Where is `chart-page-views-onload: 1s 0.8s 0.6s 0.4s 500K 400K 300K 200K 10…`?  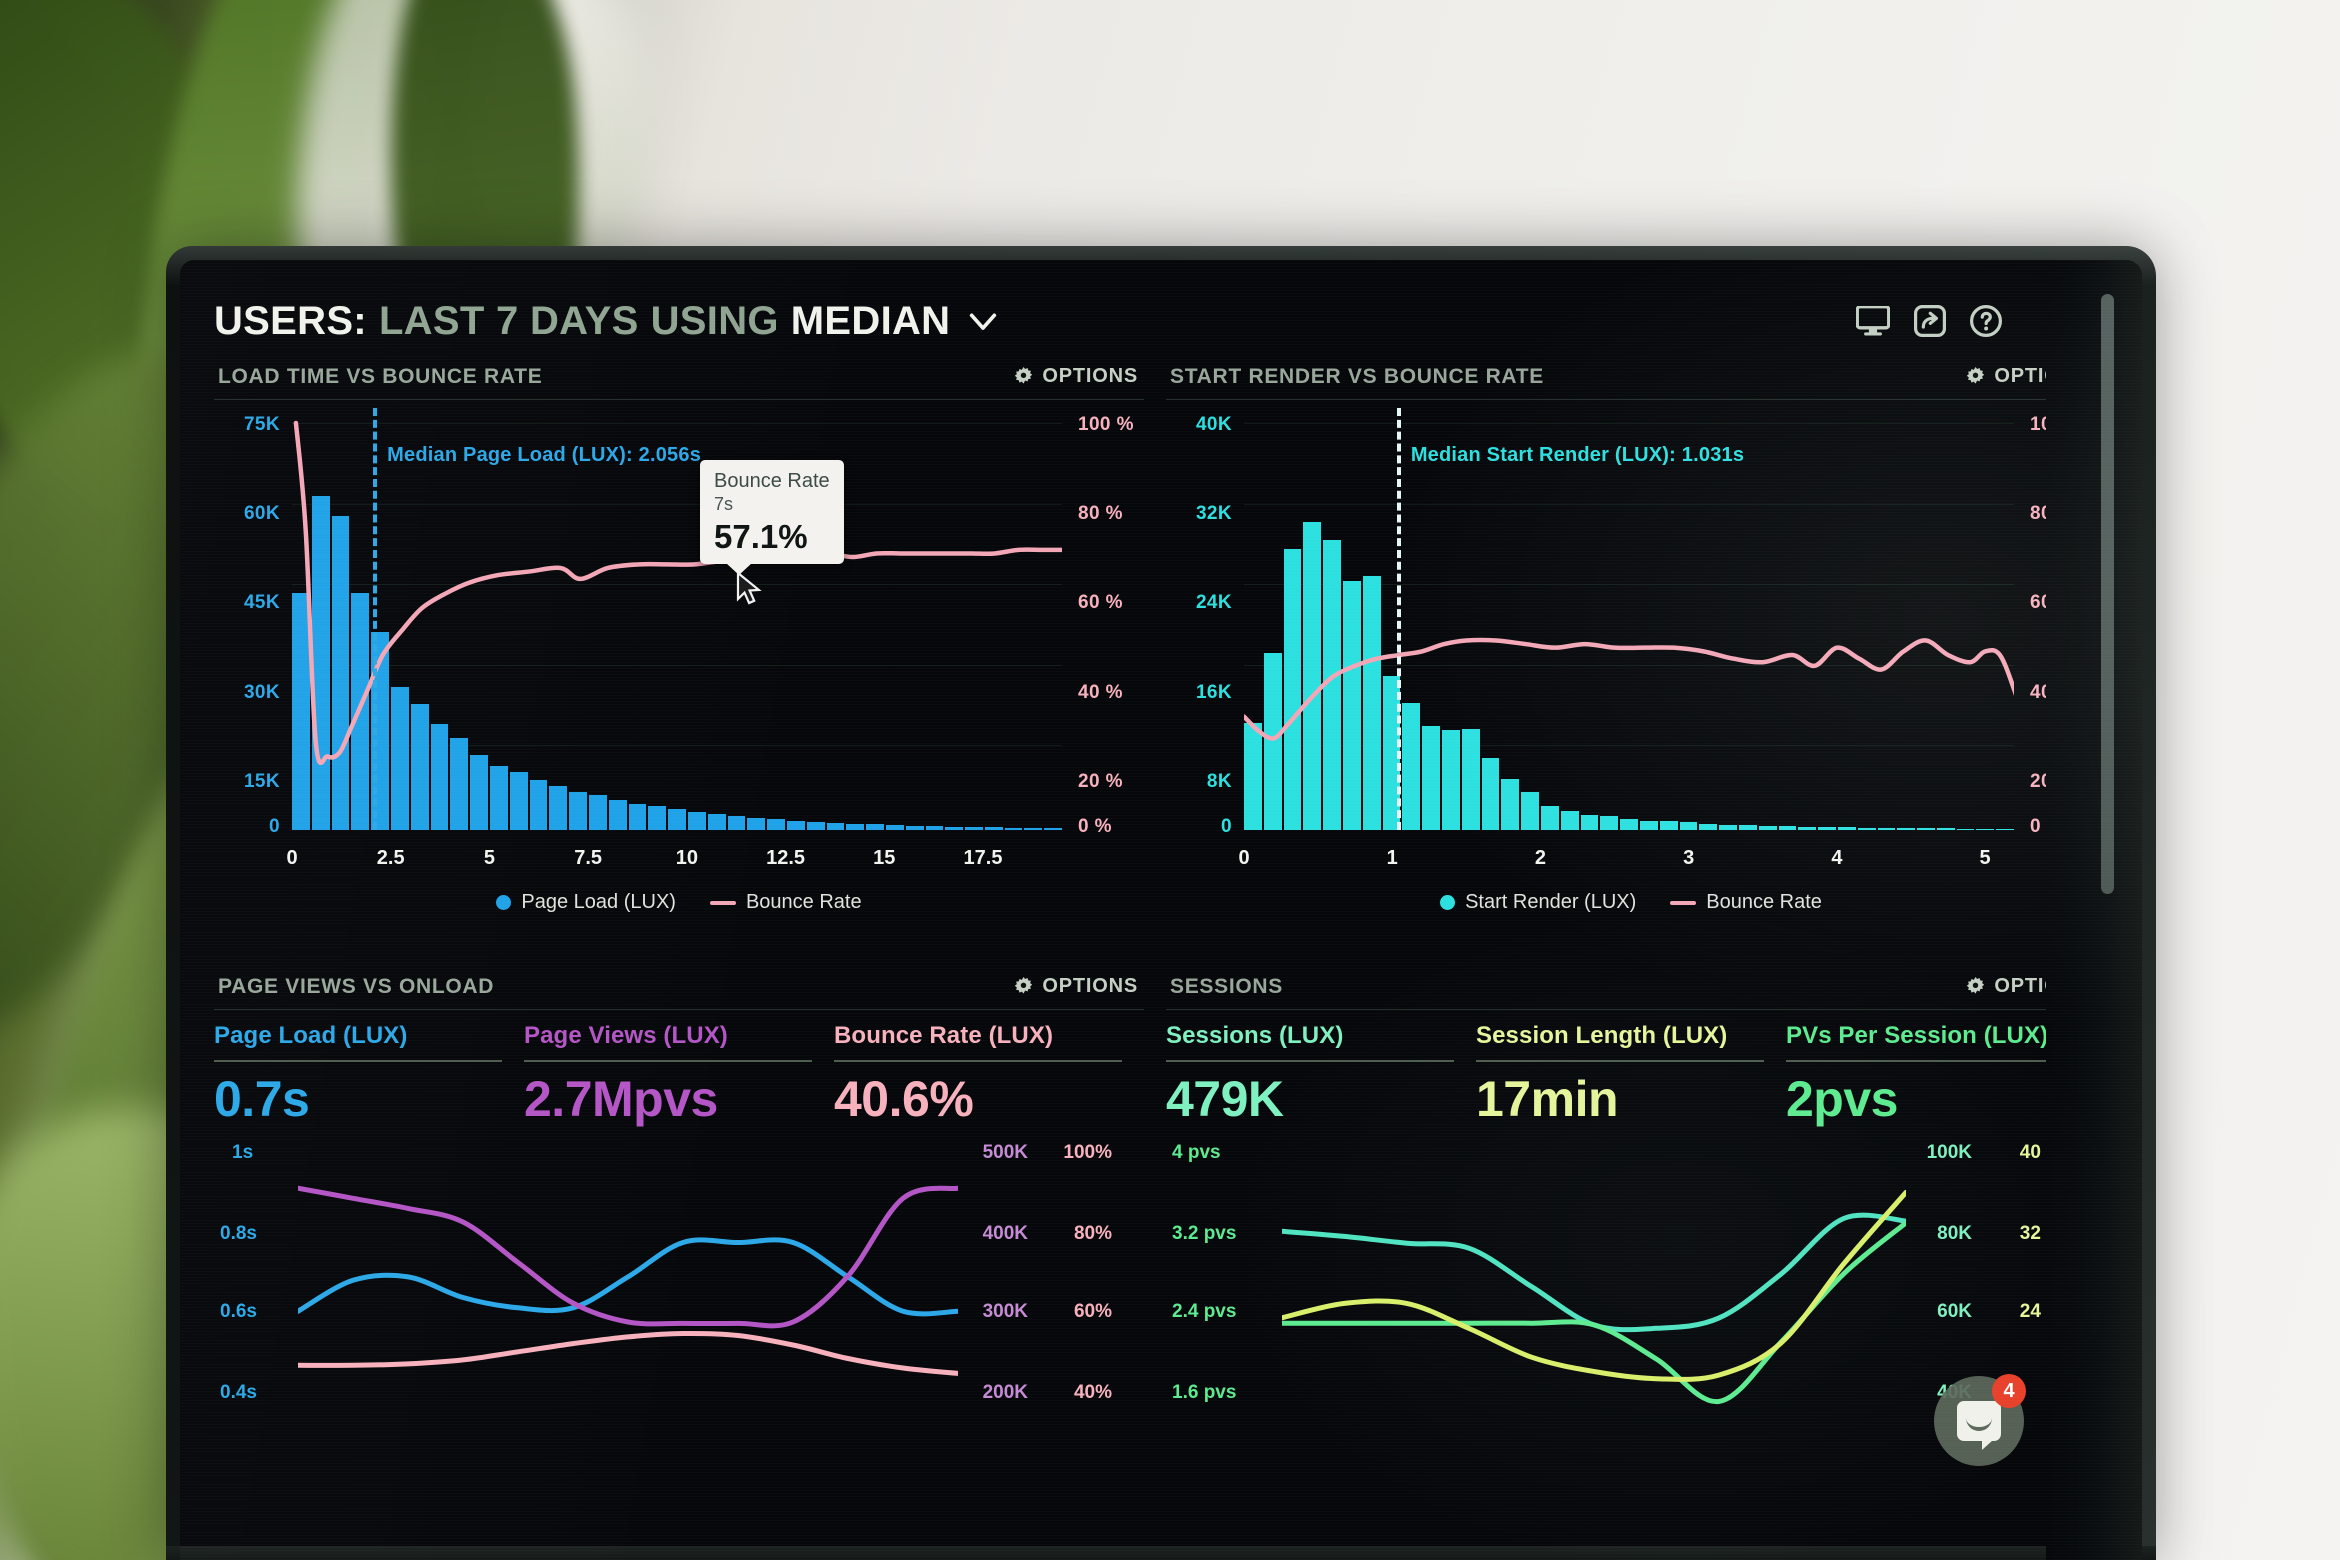
chart-page-views-onload: 1s 0.8s 0.6s 0.4s 500K 400K 300K 200K 10… is located at coordinates (679, 1288).